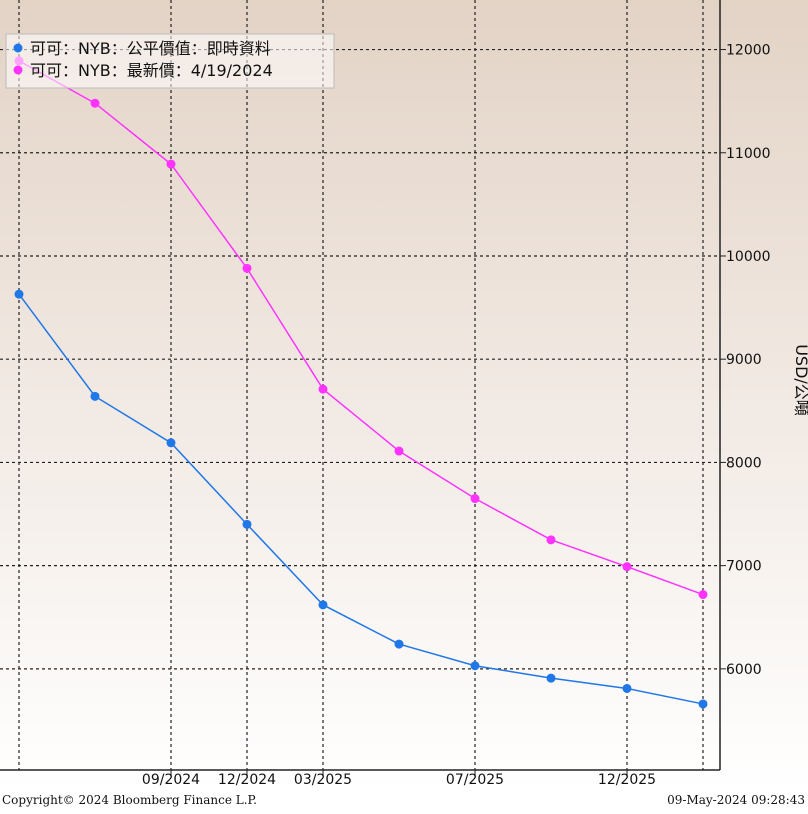 The height and width of the screenshot is (814, 808). What do you see at coordinates (627, 780) in the screenshot?
I see `x-tick-label: 12/2025` at bounding box center [627, 780].